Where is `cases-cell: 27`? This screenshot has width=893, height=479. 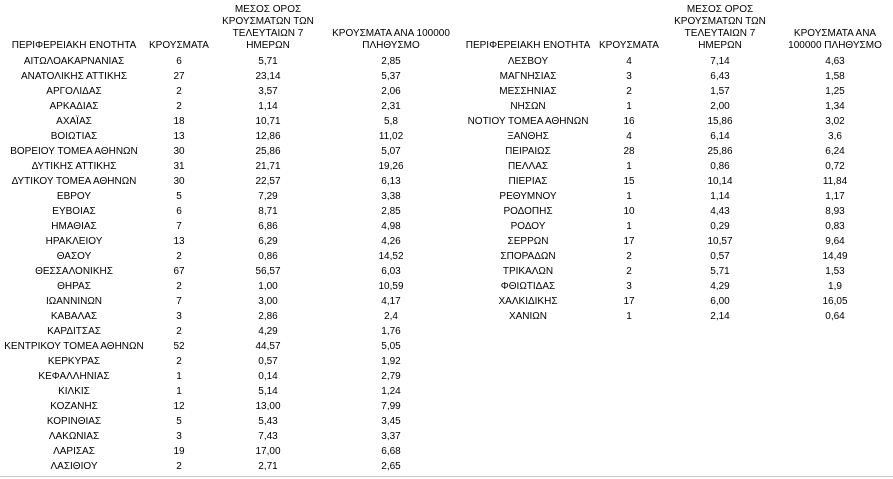
cases-cell: 27 is located at coordinates (179, 76).